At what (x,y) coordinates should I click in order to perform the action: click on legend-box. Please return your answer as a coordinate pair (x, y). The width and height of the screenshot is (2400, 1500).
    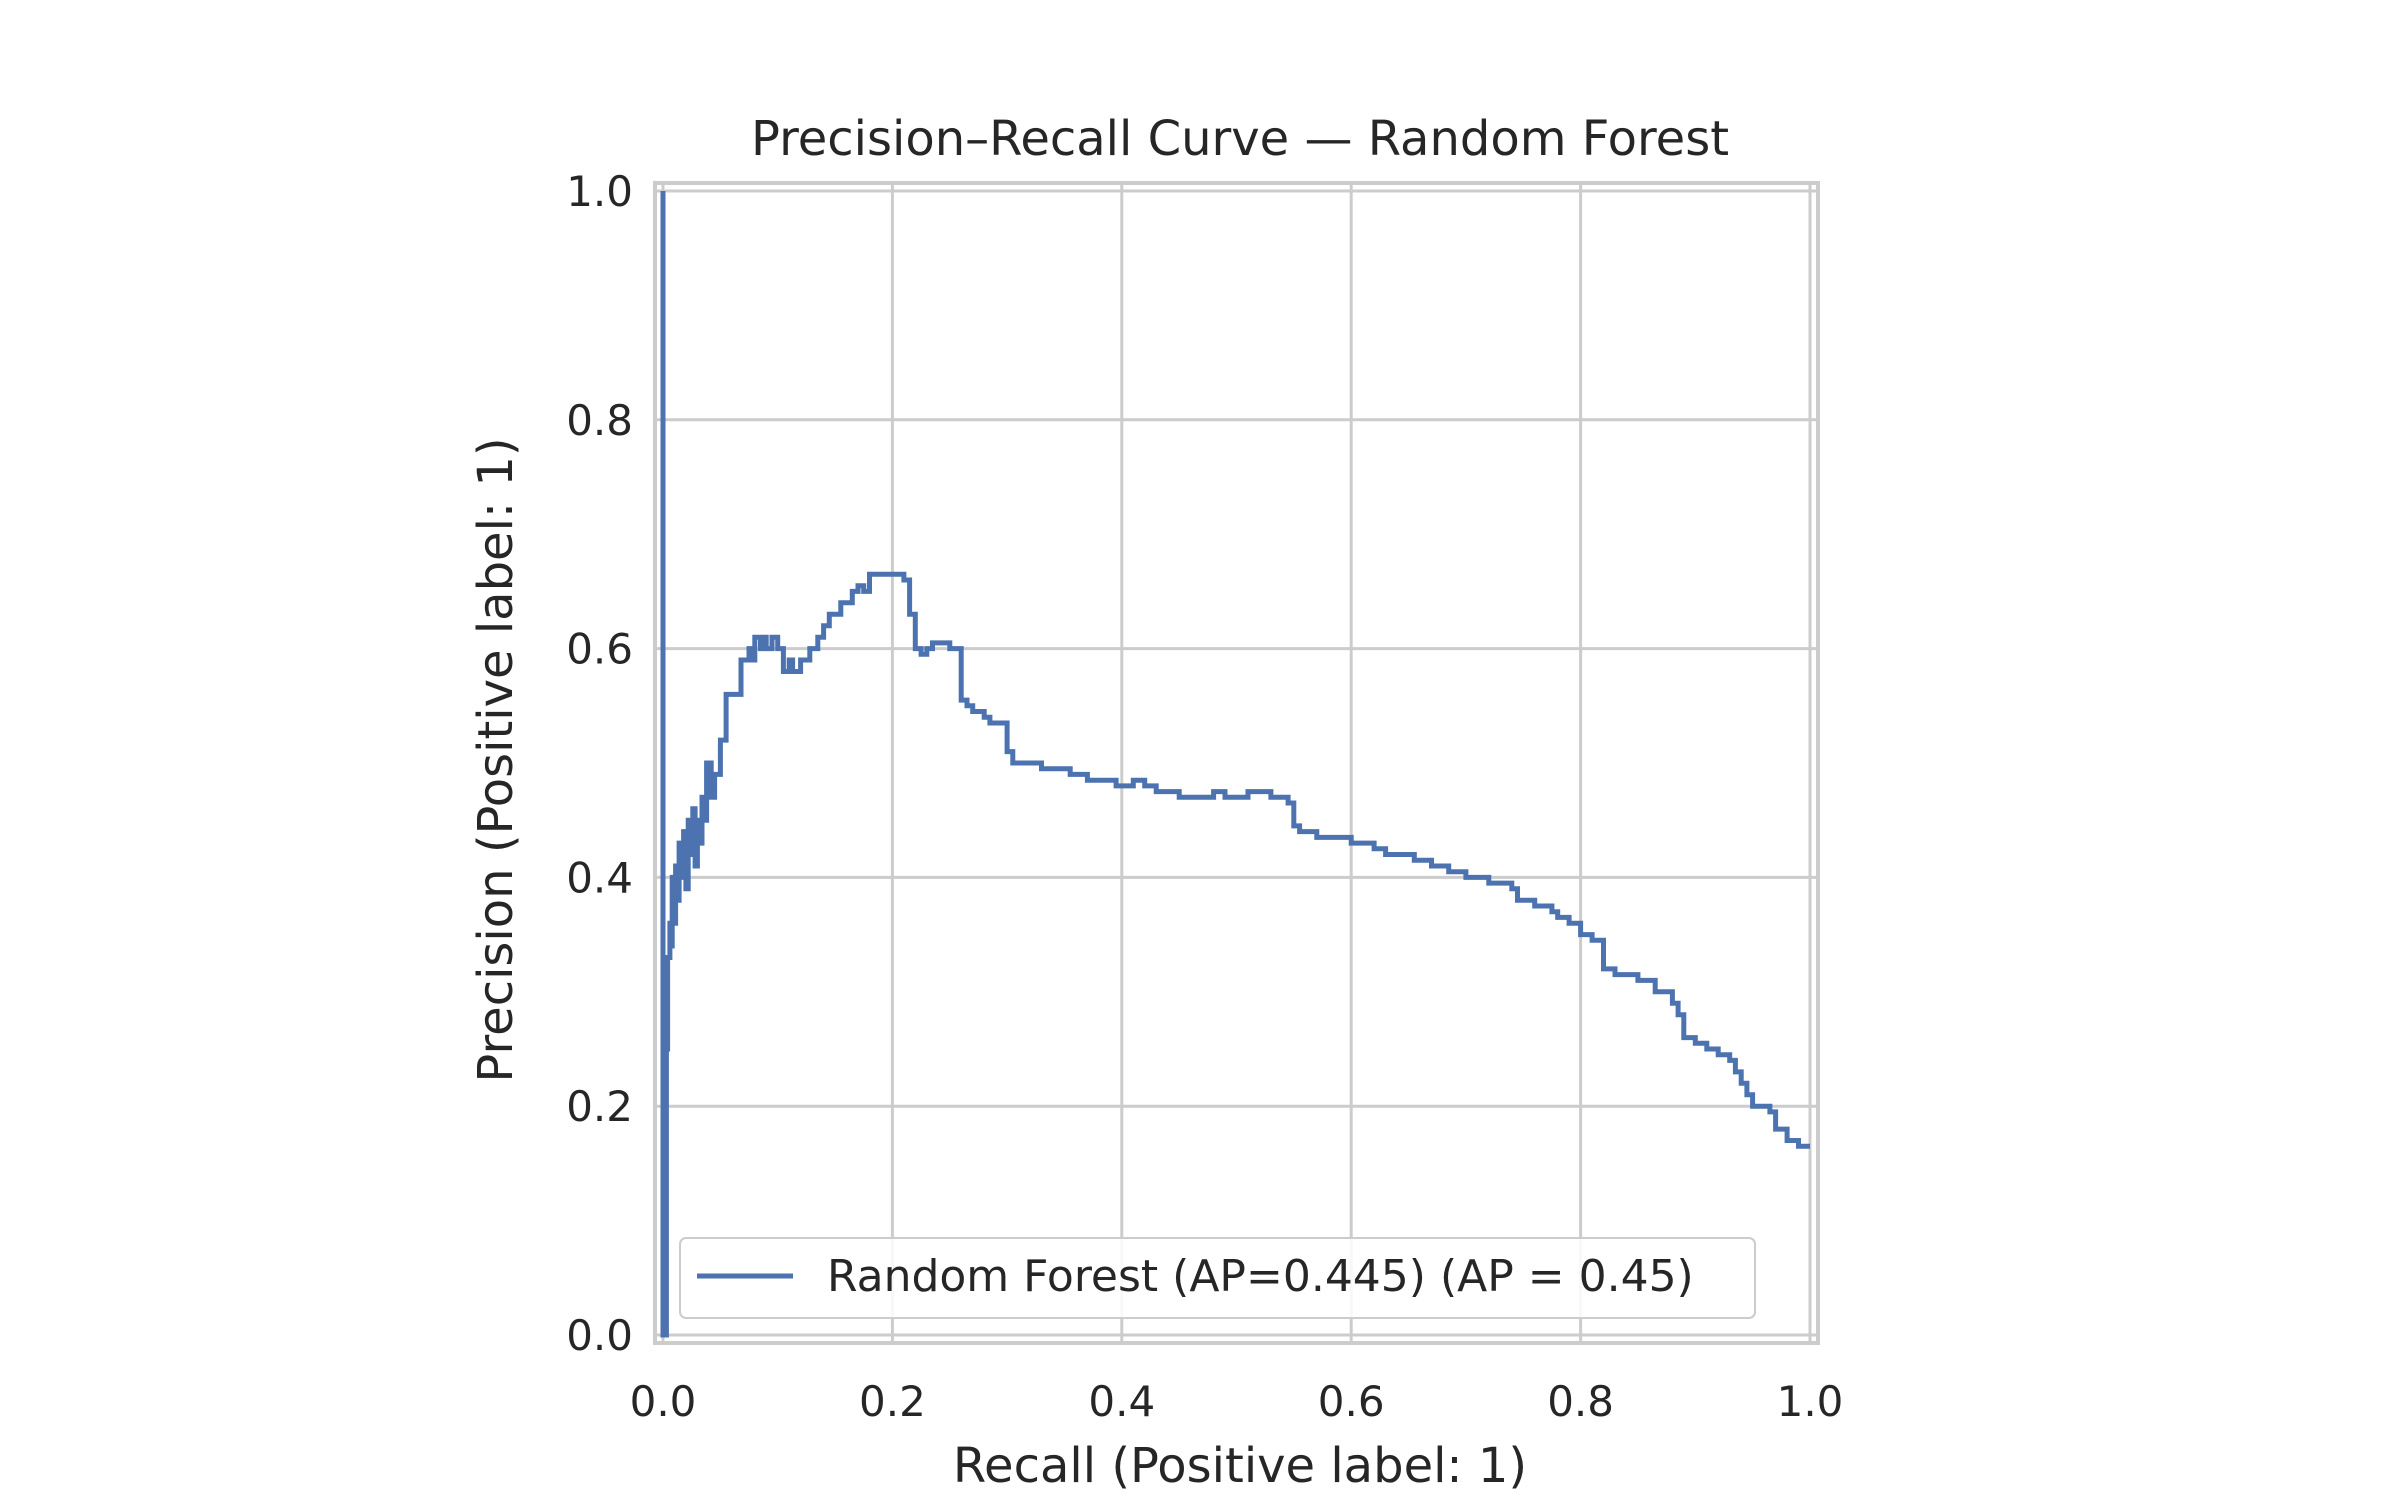
    Looking at the image, I should click on (1217, 1278).